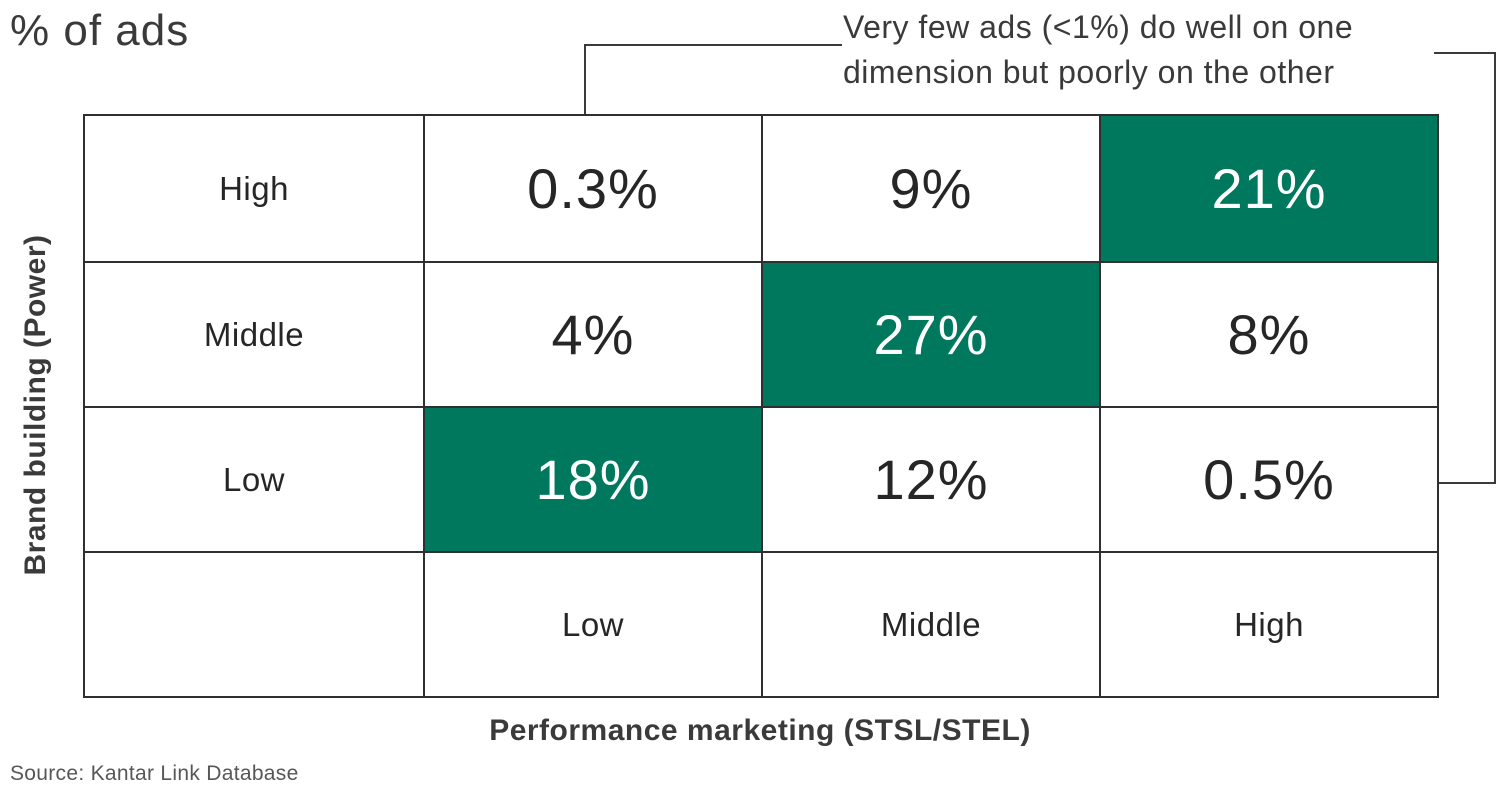 The height and width of the screenshot is (800, 1500). Describe the element at coordinates (592, 188) in the screenshot. I see `value-cell-r0c0: 0.3%` at that location.